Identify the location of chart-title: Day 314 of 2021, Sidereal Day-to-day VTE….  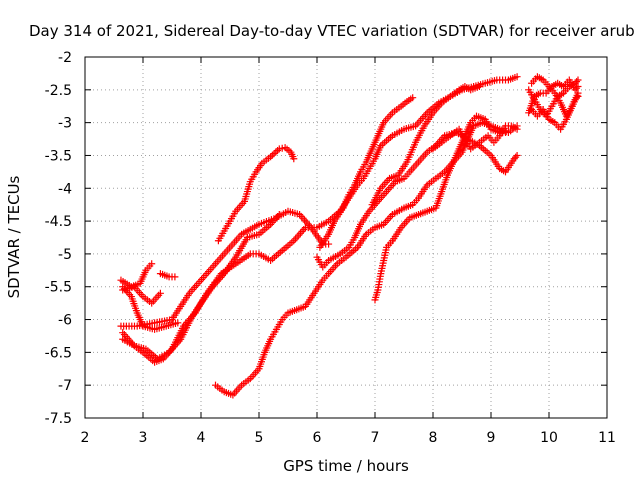
(332, 31).